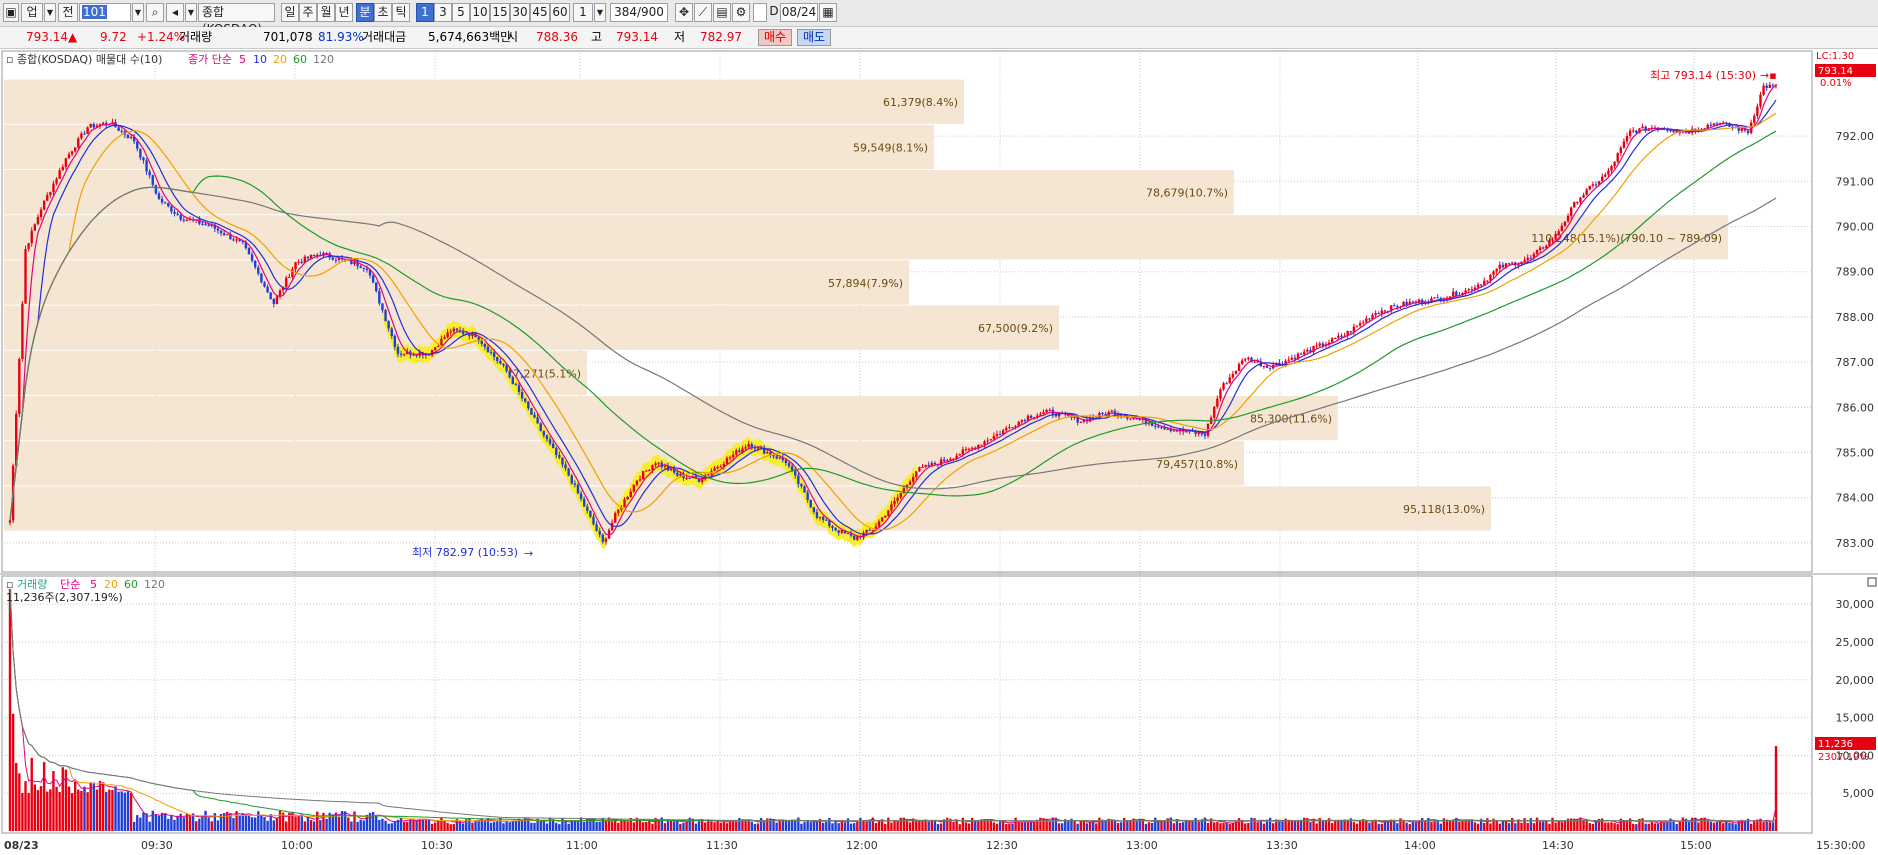 Image resolution: width=1878 pixels, height=855 pixels. What do you see at coordinates (639, 12) in the screenshot?
I see `count-input: 384/900` at bounding box center [639, 12].